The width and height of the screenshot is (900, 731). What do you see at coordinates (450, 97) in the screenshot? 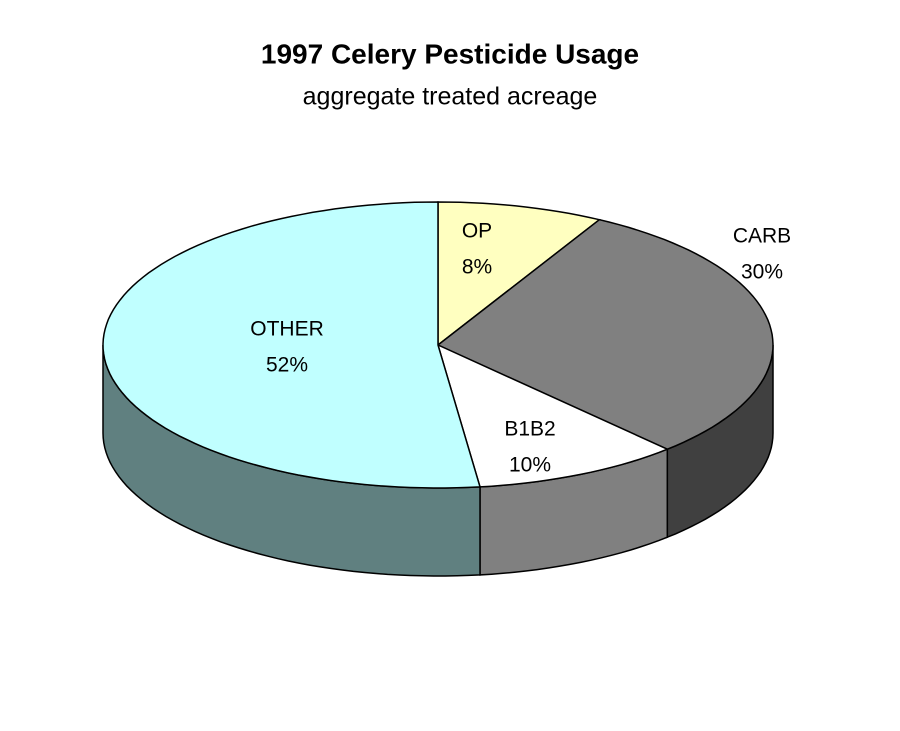
I see `chart-subtitle: aggregate treated acreage` at bounding box center [450, 97].